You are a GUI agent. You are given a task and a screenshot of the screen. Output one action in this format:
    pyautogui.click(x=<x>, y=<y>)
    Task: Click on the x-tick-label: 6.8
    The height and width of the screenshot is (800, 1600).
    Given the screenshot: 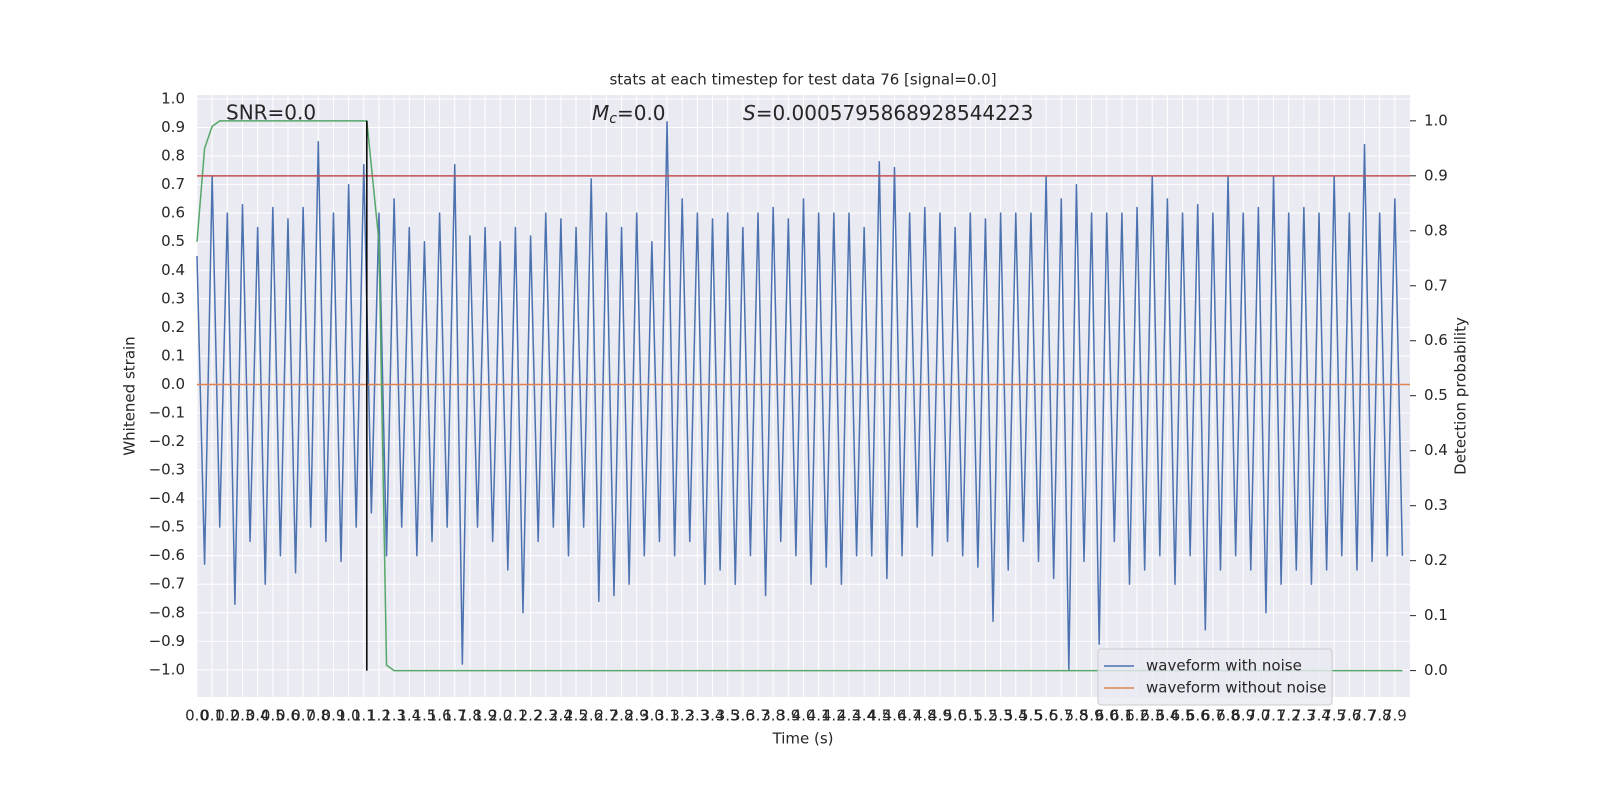 What is the action you would take?
    pyautogui.click(x=1228, y=716)
    